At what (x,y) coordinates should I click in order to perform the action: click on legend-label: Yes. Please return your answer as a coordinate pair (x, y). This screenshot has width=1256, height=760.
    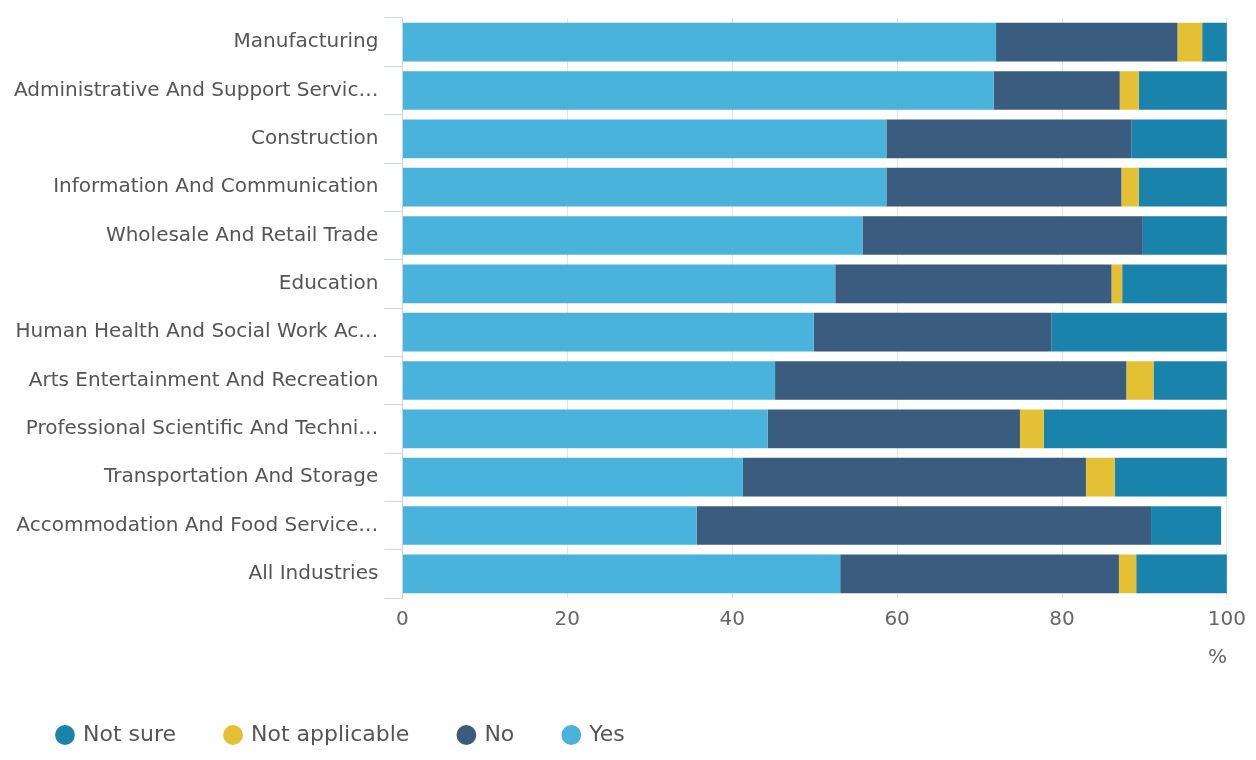
    Looking at the image, I should click on (606, 733).